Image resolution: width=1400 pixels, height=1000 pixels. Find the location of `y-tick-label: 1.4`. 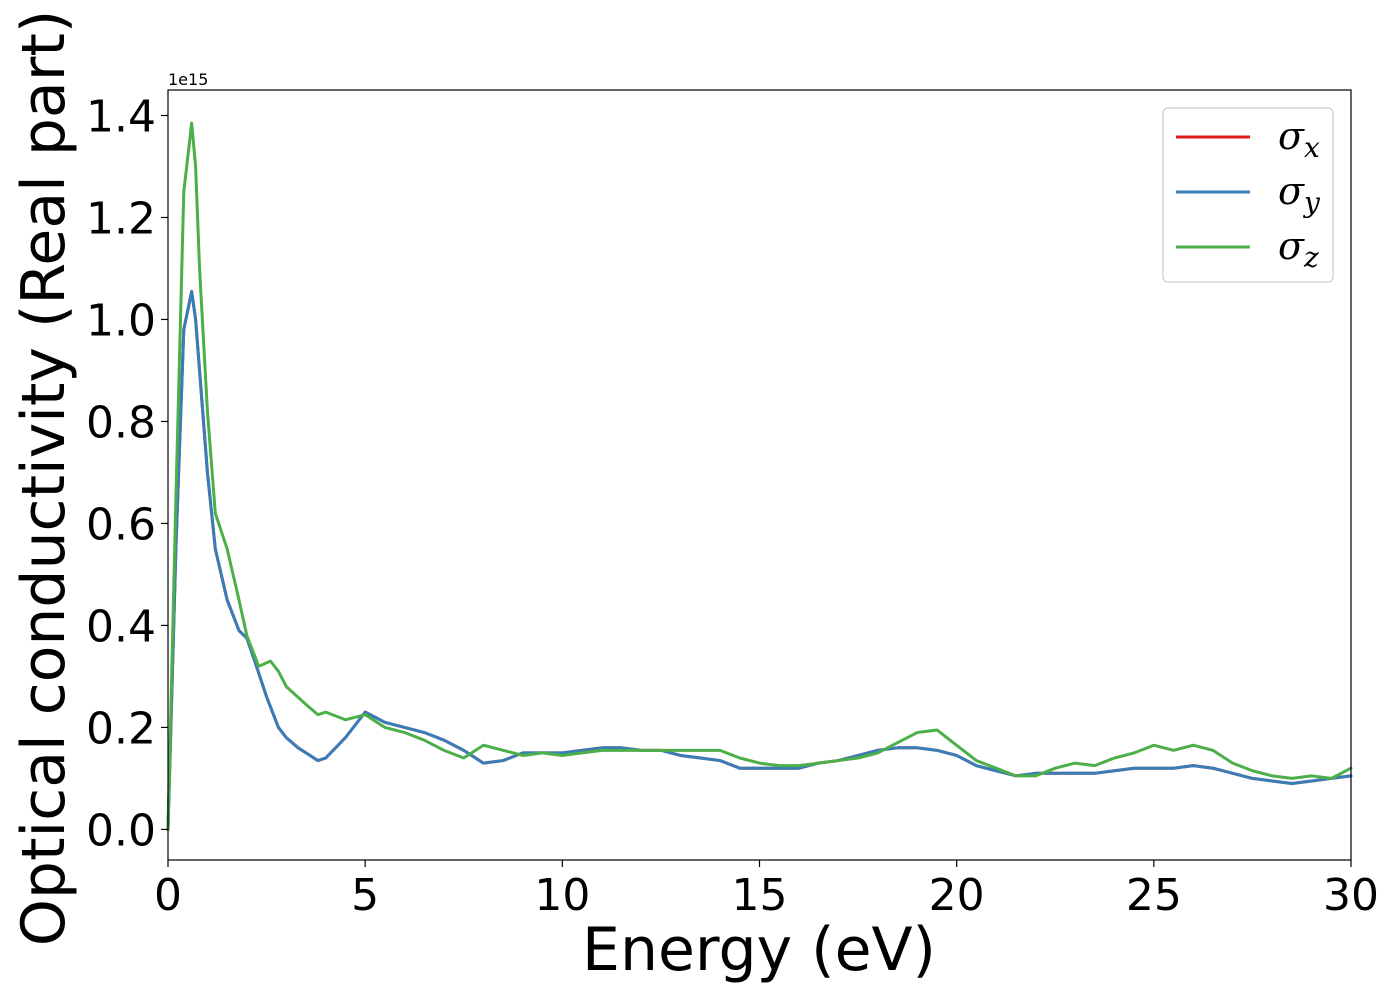

y-tick-label: 1.4 is located at coordinates (121, 116).